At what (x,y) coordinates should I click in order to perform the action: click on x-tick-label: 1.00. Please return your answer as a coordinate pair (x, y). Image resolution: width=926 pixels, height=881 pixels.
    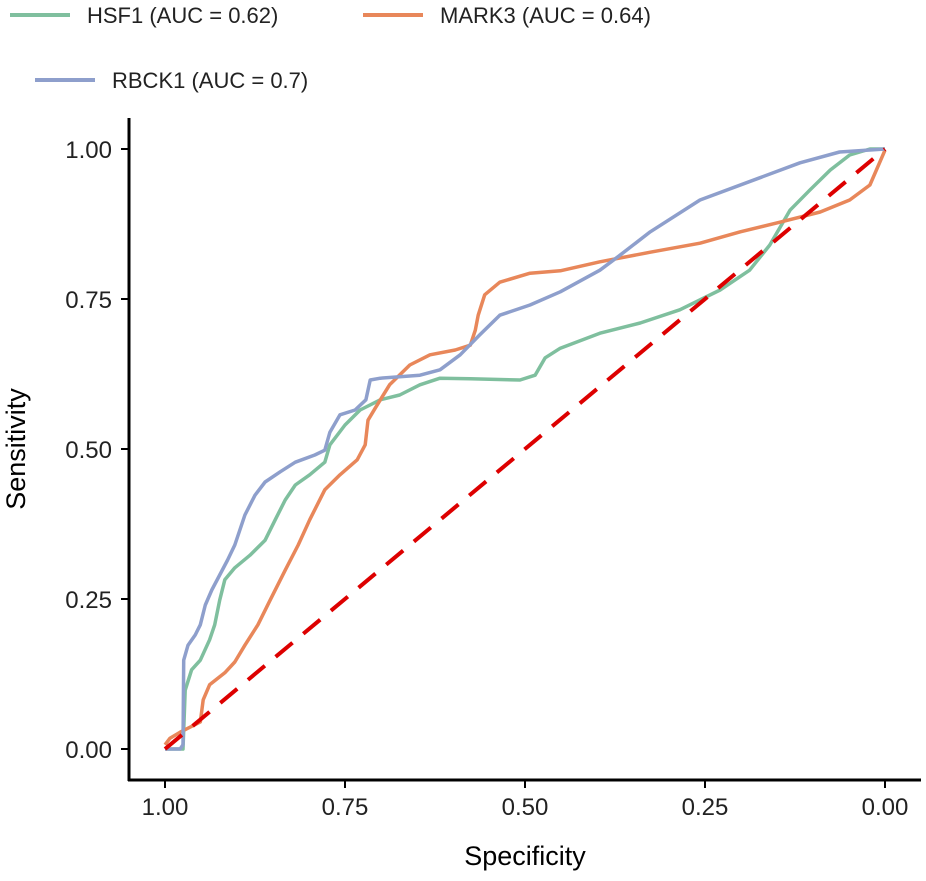
    Looking at the image, I should click on (165, 807).